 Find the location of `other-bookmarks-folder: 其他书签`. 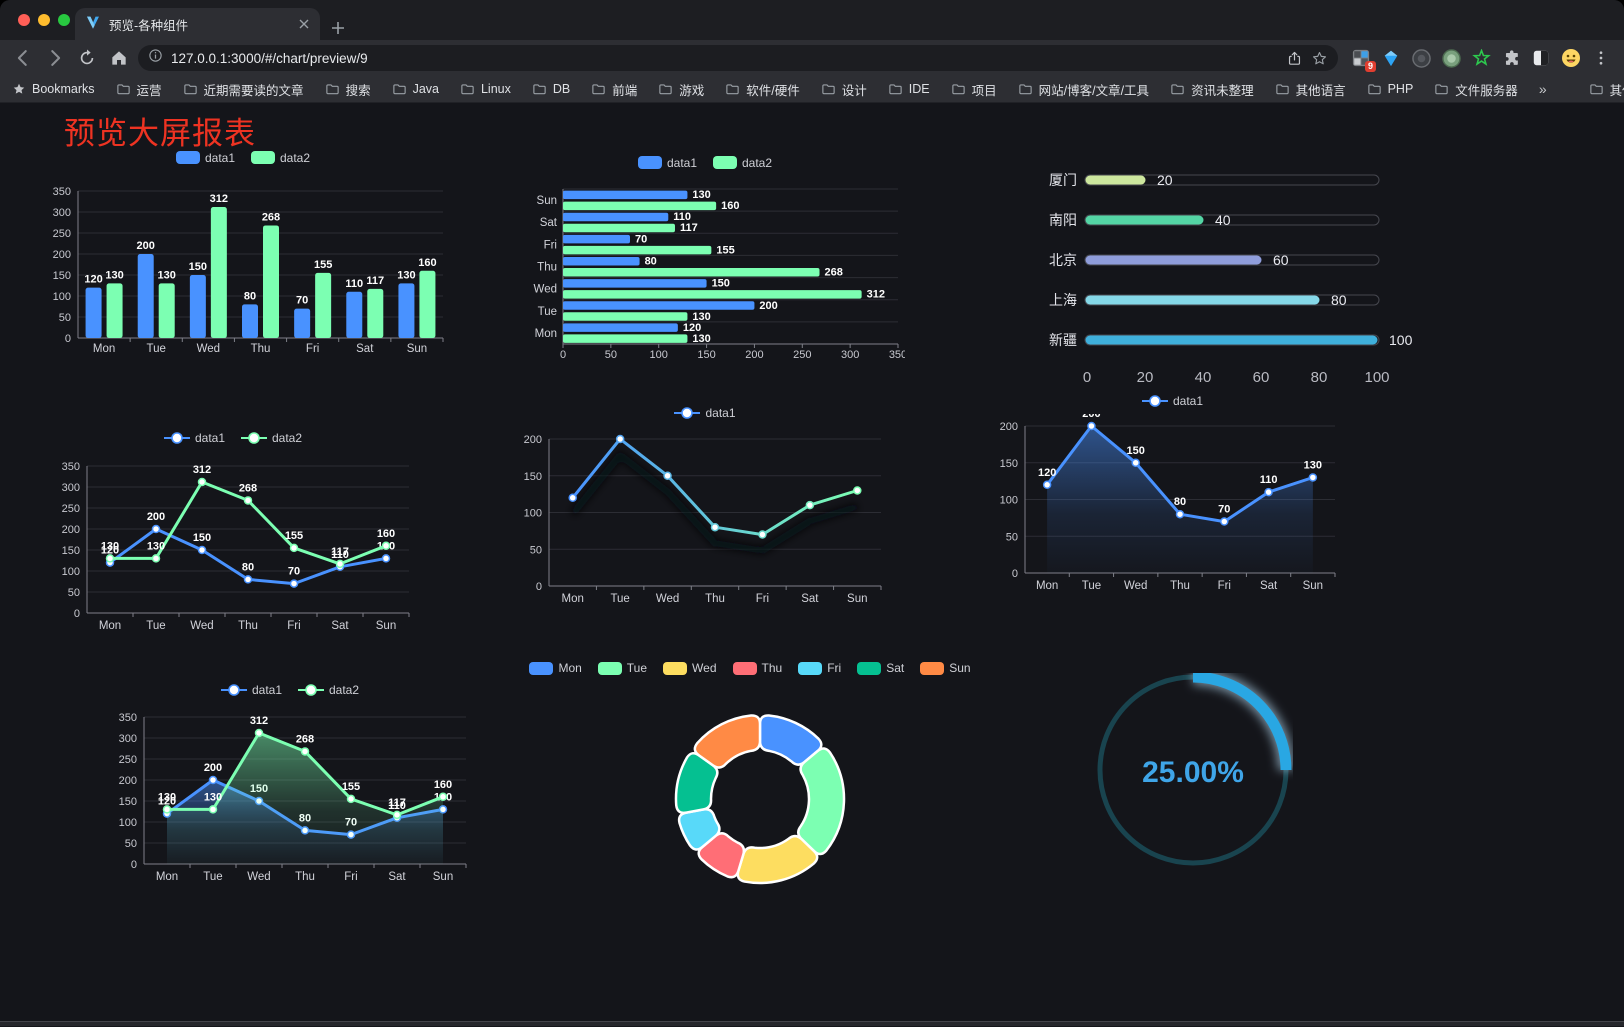

other-bookmarks-folder: 其他书签 is located at coordinates (1606, 89).